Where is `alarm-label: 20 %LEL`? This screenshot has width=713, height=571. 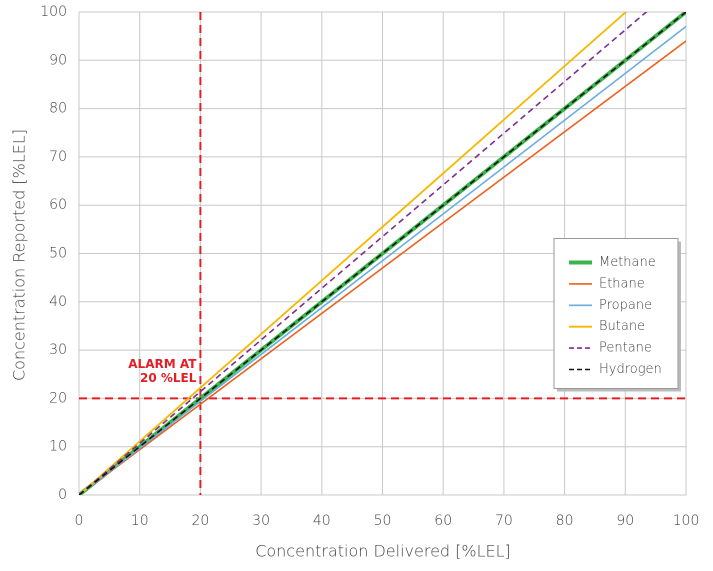
alarm-label: 20 %LEL is located at coordinates (168, 378).